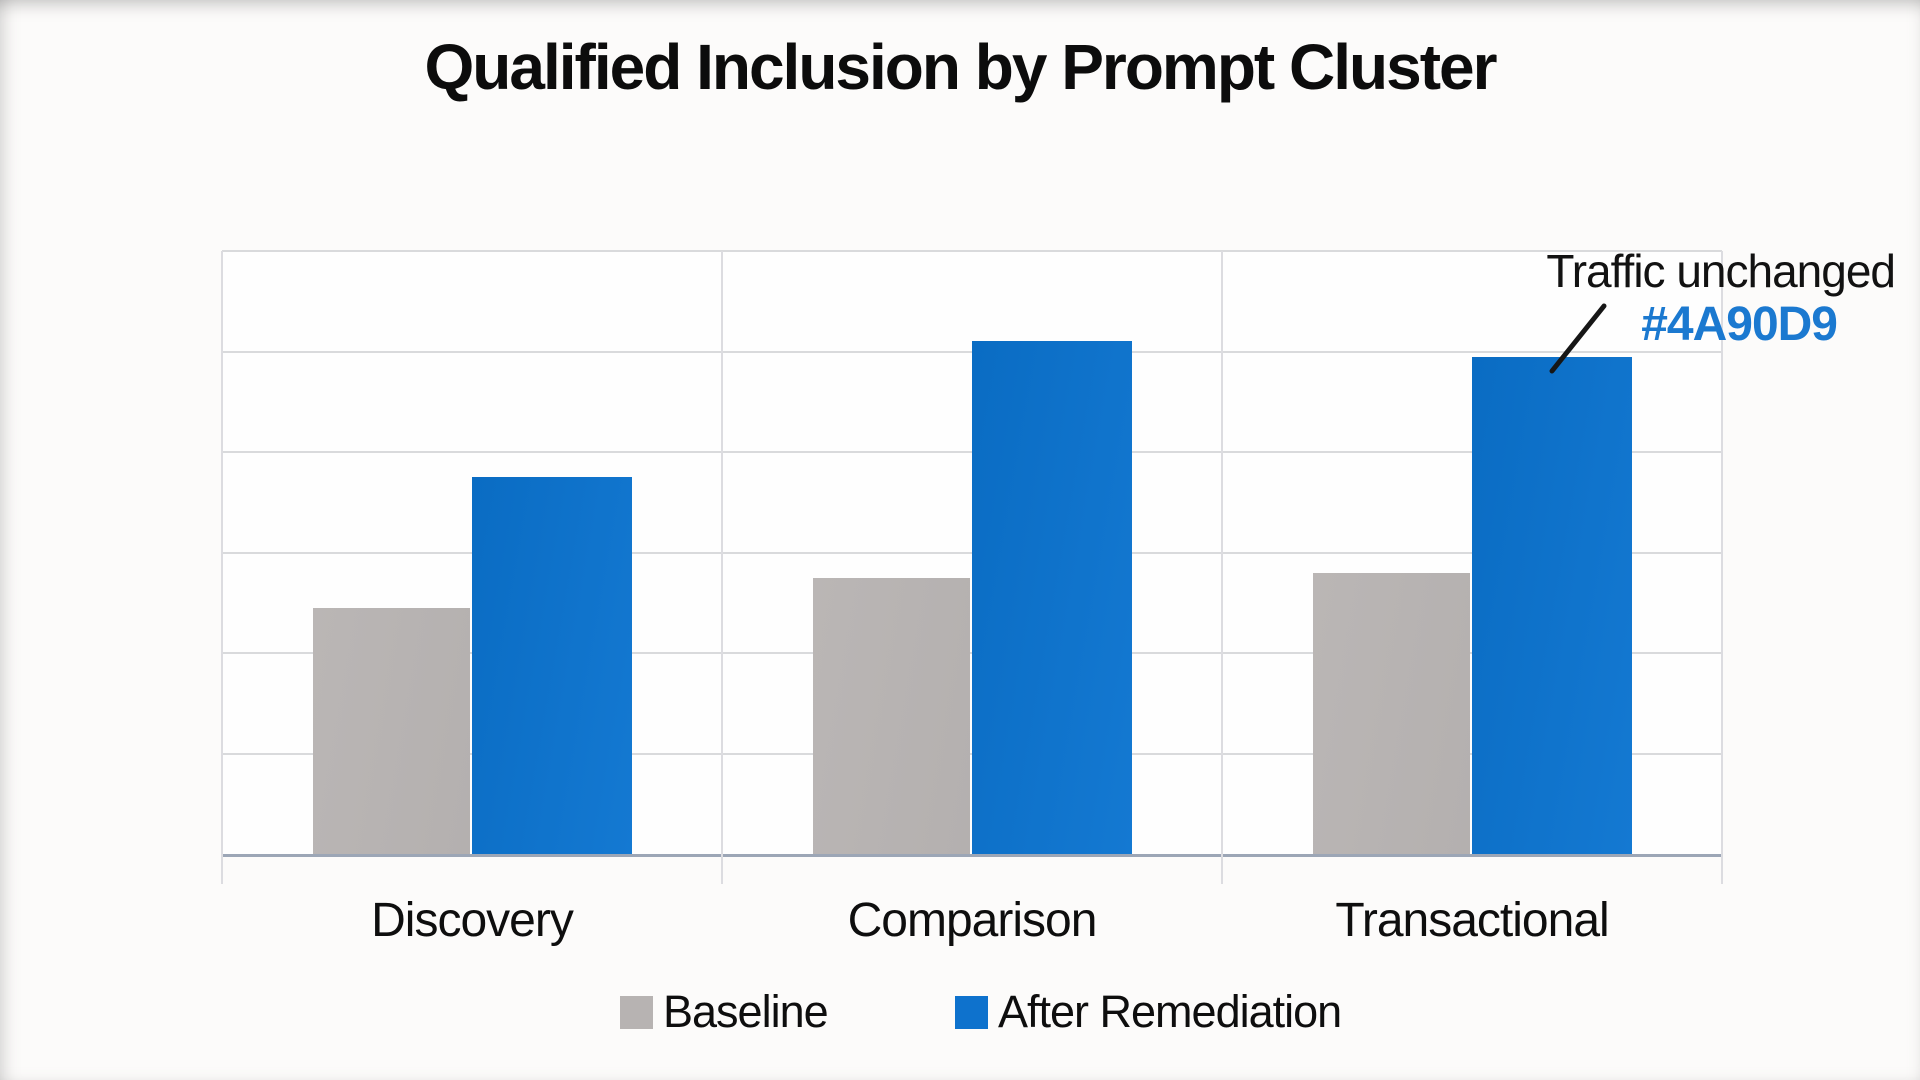 This screenshot has height=1080, width=1920. I want to click on bar-group-discovery, so click(472, 552).